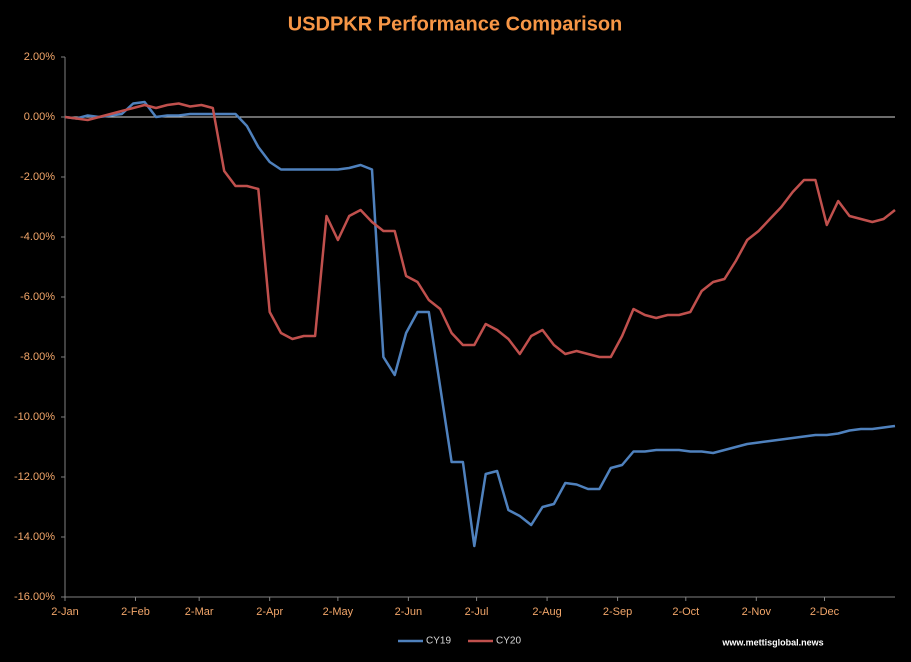 This screenshot has height=662, width=911. What do you see at coordinates (546, 612) in the screenshot?
I see `x-tick-label: 2-Aug` at bounding box center [546, 612].